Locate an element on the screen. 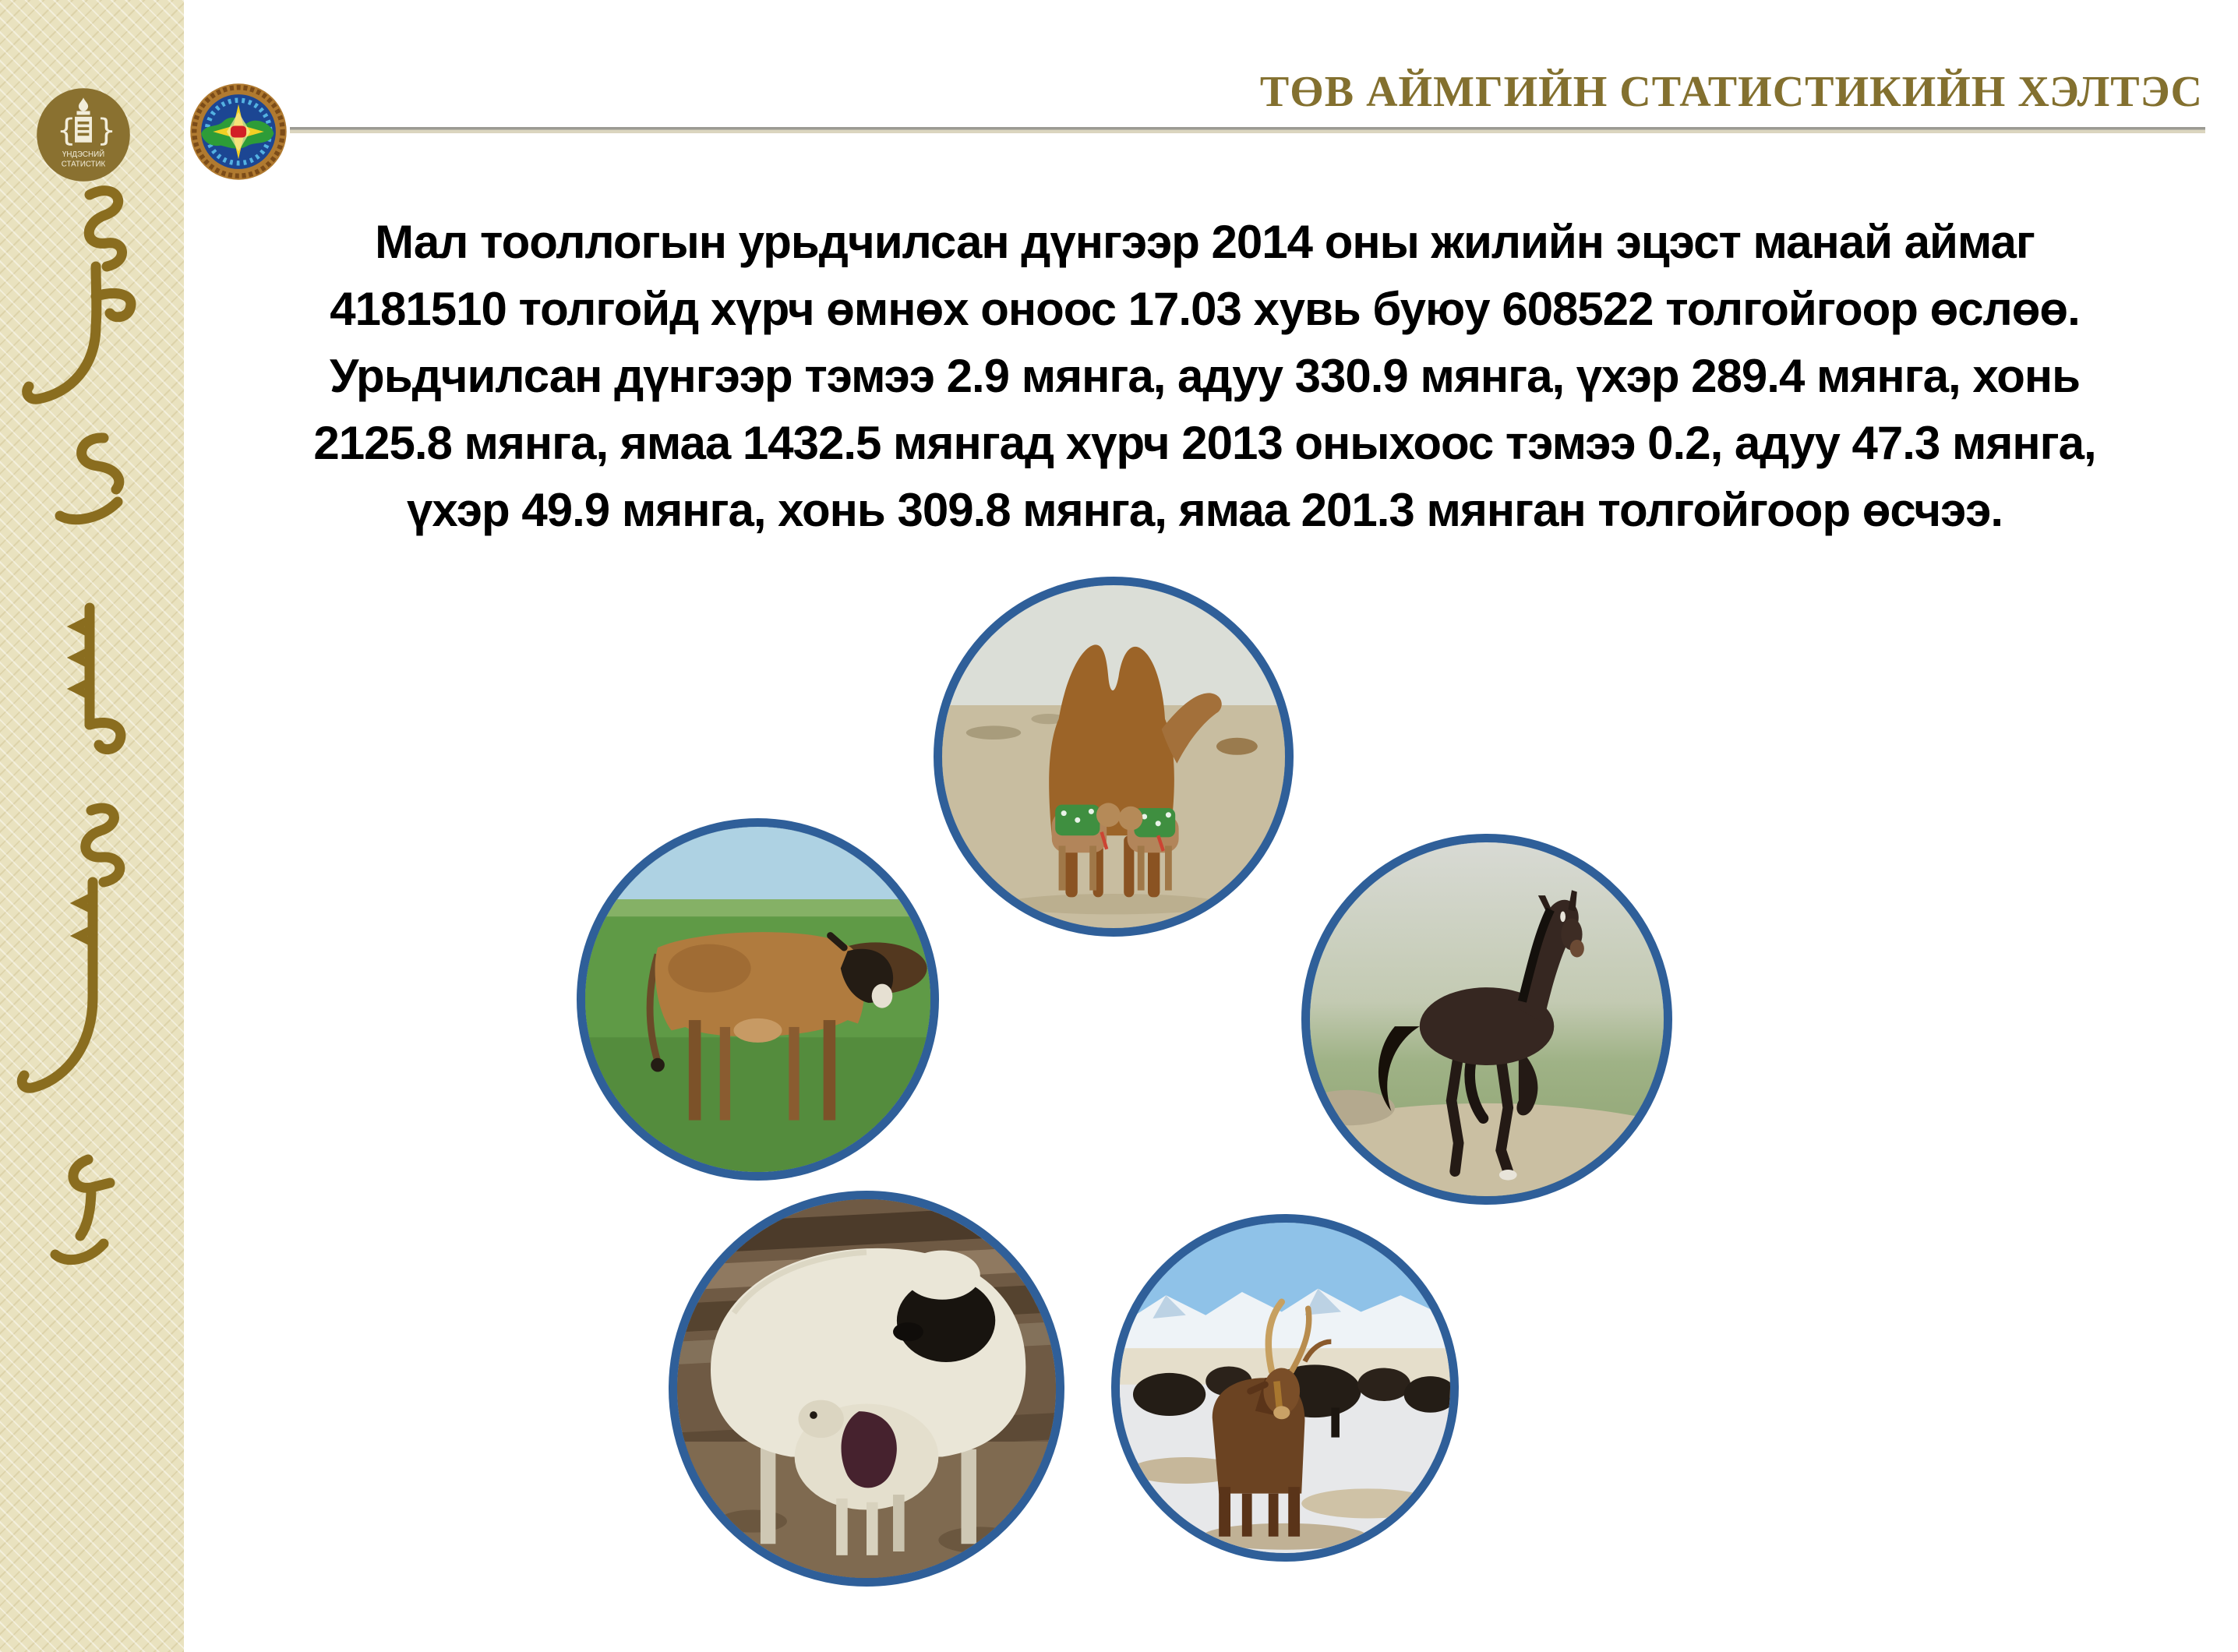 The height and width of the screenshot is (1652, 2238). nso-logo-text-line2: СТАТИСТИК is located at coordinates (84, 164).